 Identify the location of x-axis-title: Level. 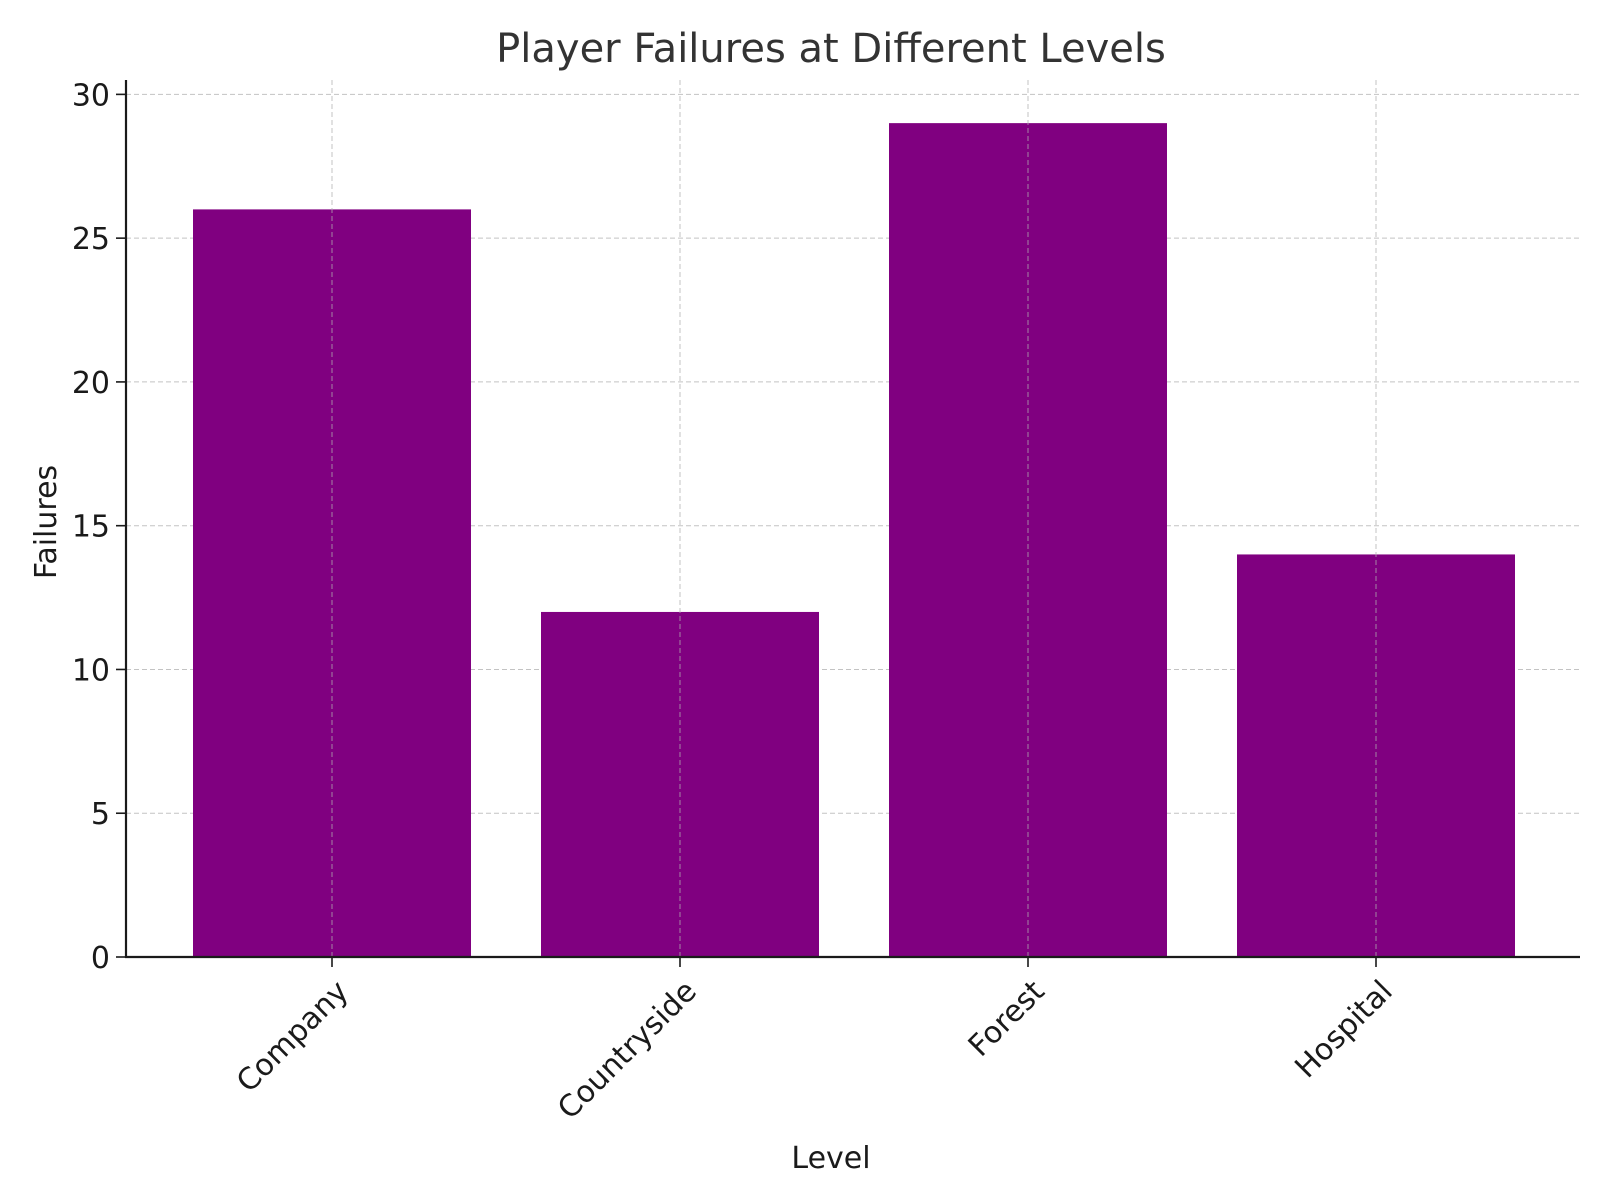
(830, 1158).